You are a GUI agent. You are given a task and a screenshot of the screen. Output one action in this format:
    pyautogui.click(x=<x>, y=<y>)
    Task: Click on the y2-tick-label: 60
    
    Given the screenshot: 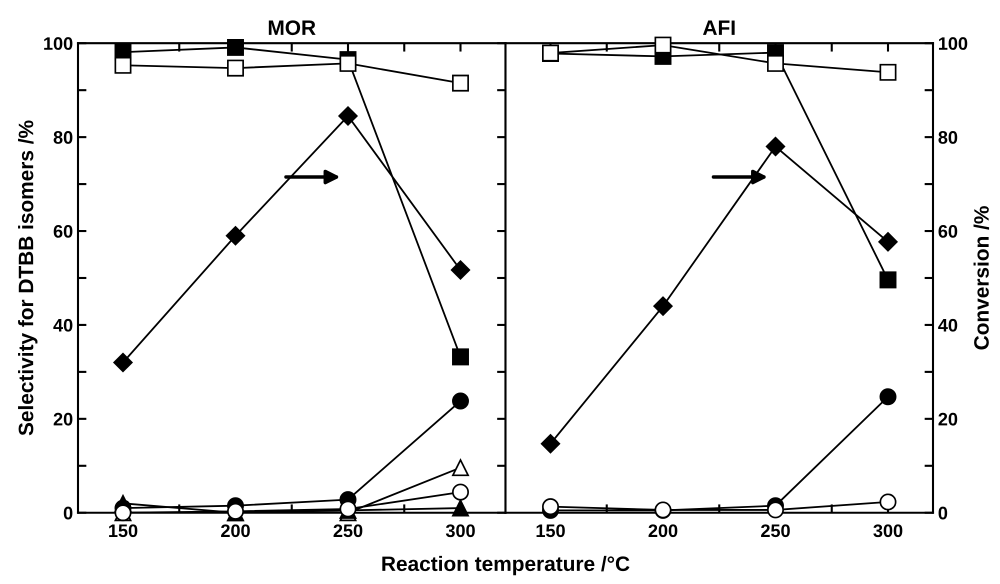 What is the action you would take?
    pyautogui.click(x=948, y=231)
    